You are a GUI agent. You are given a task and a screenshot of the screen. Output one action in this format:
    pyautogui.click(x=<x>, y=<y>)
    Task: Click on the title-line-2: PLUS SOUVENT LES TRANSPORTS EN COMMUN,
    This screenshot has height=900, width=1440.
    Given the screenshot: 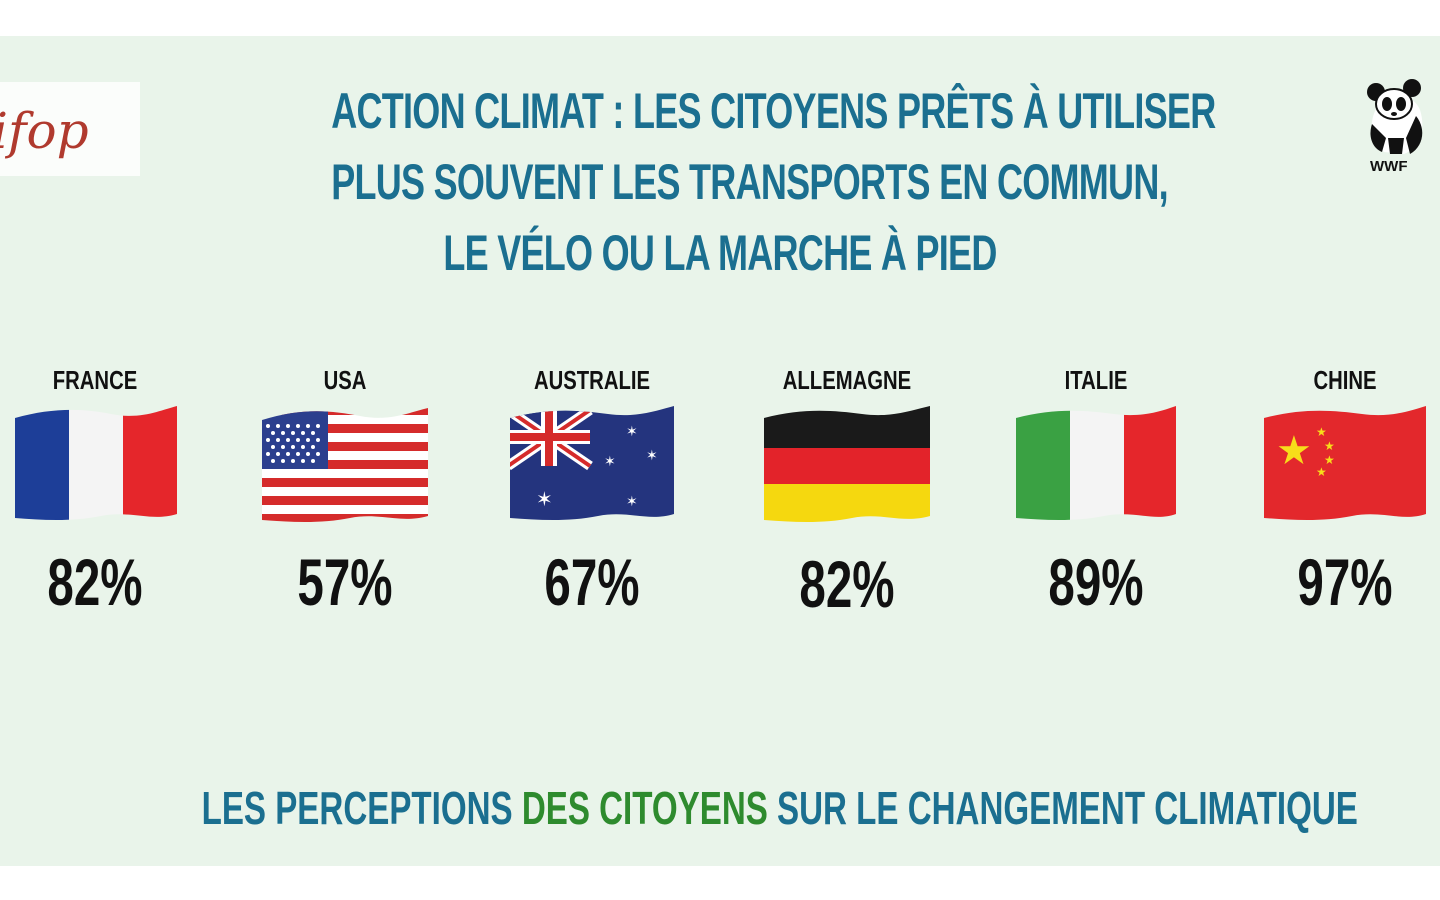 What is the action you would take?
    pyautogui.click(x=749, y=182)
    